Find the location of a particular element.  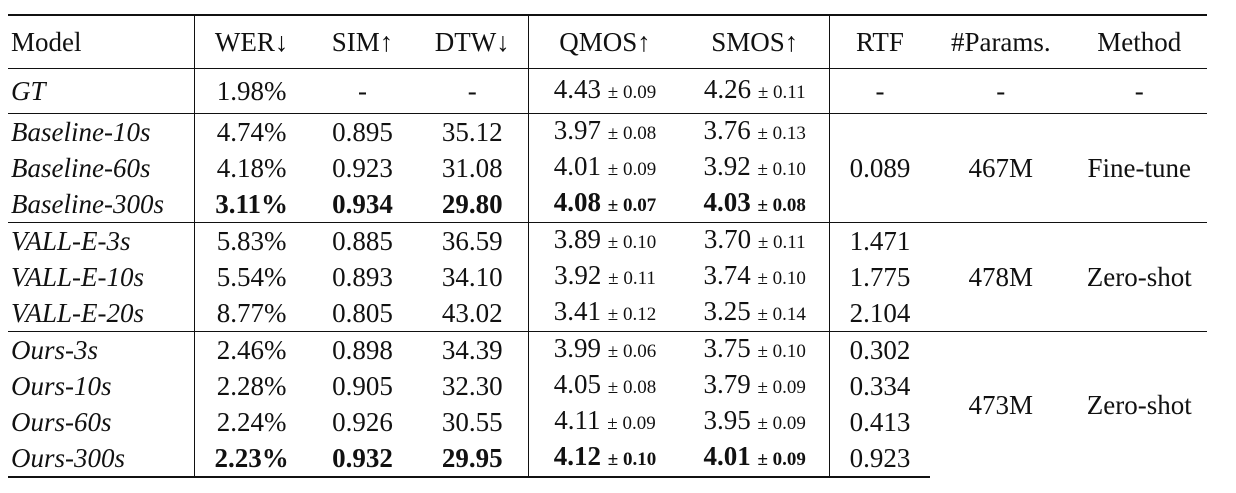

qmos-value: 3.89 is located at coordinates (577, 239).